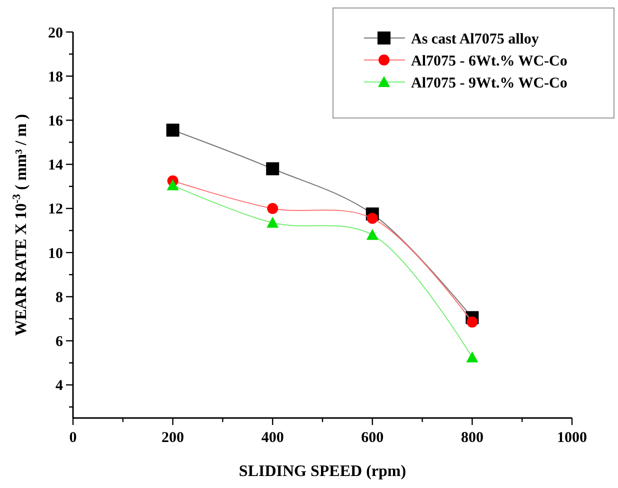 Image resolution: width=618 pixels, height=488 pixels. Describe the element at coordinates (59, 298) in the screenshot. I see `y-tick-label: 8` at that location.